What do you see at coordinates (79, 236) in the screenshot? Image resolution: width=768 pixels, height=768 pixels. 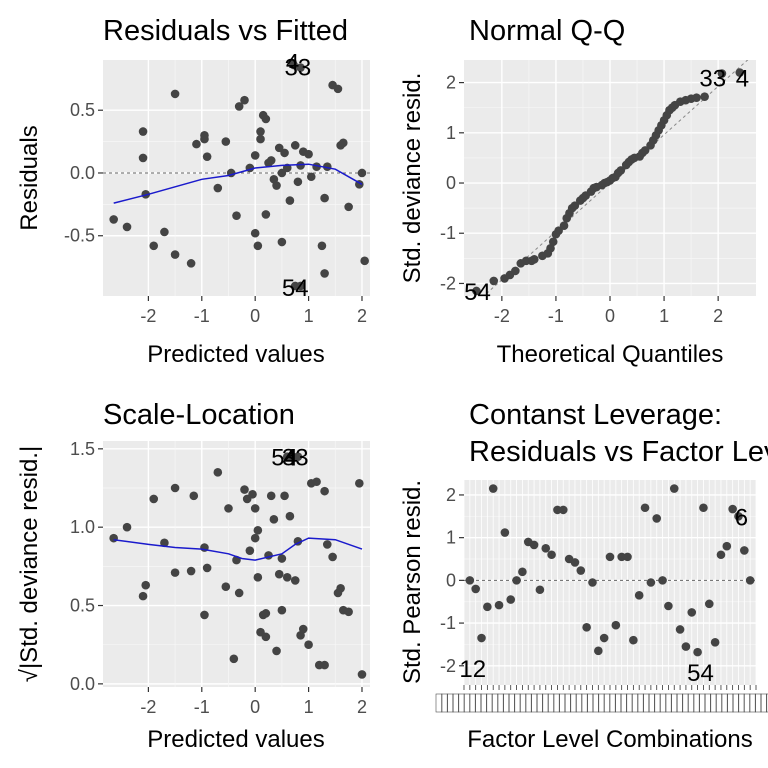 I see `y-tick-label: -0.5` at bounding box center [79, 236].